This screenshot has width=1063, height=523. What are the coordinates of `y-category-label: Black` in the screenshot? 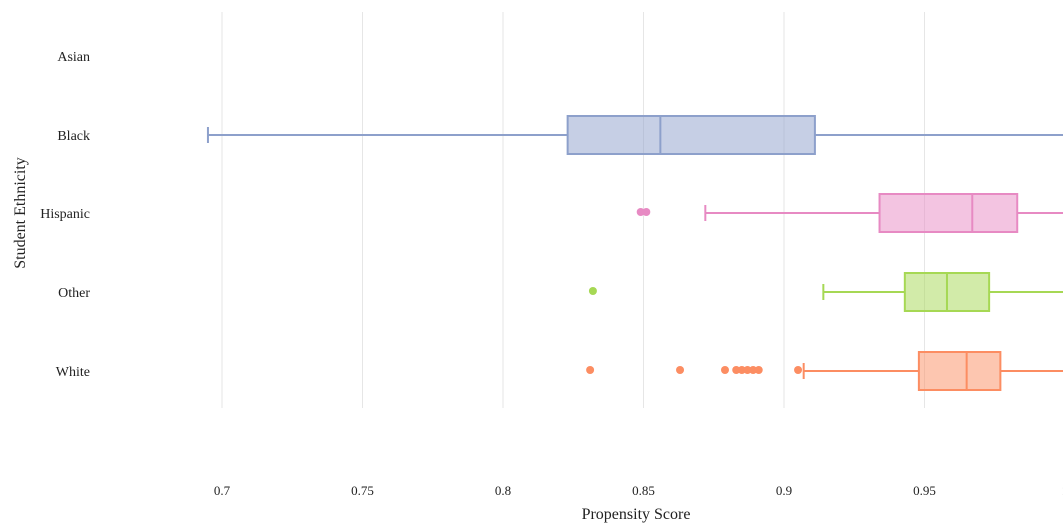 It's located at (73, 136).